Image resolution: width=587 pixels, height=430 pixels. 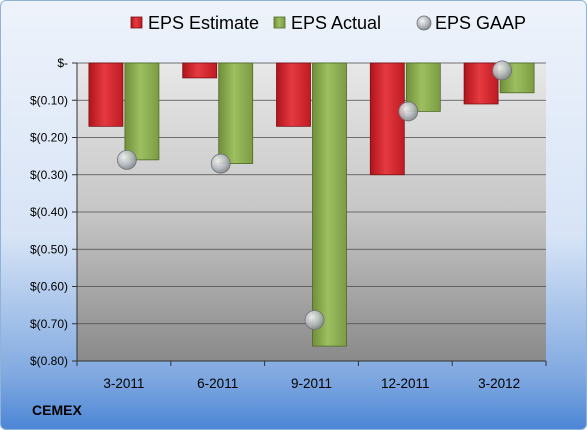 What do you see at coordinates (499, 383) in the screenshot?
I see `x-tick-label: 3-2012` at bounding box center [499, 383].